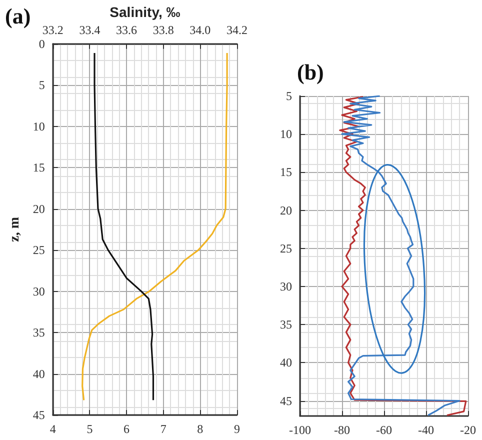 The image size is (482, 440). What do you see at coordinates (200, 429) in the screenshot?
I see `x-tick-label: 8` at bounding box center [200, 429].